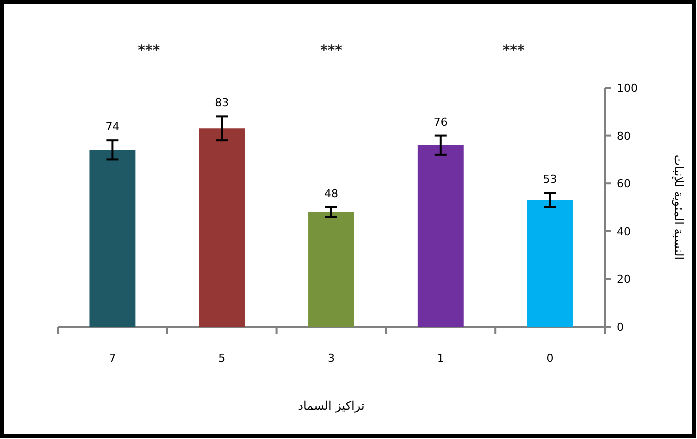  I want to click on data-label: 74, so click(113, 127).